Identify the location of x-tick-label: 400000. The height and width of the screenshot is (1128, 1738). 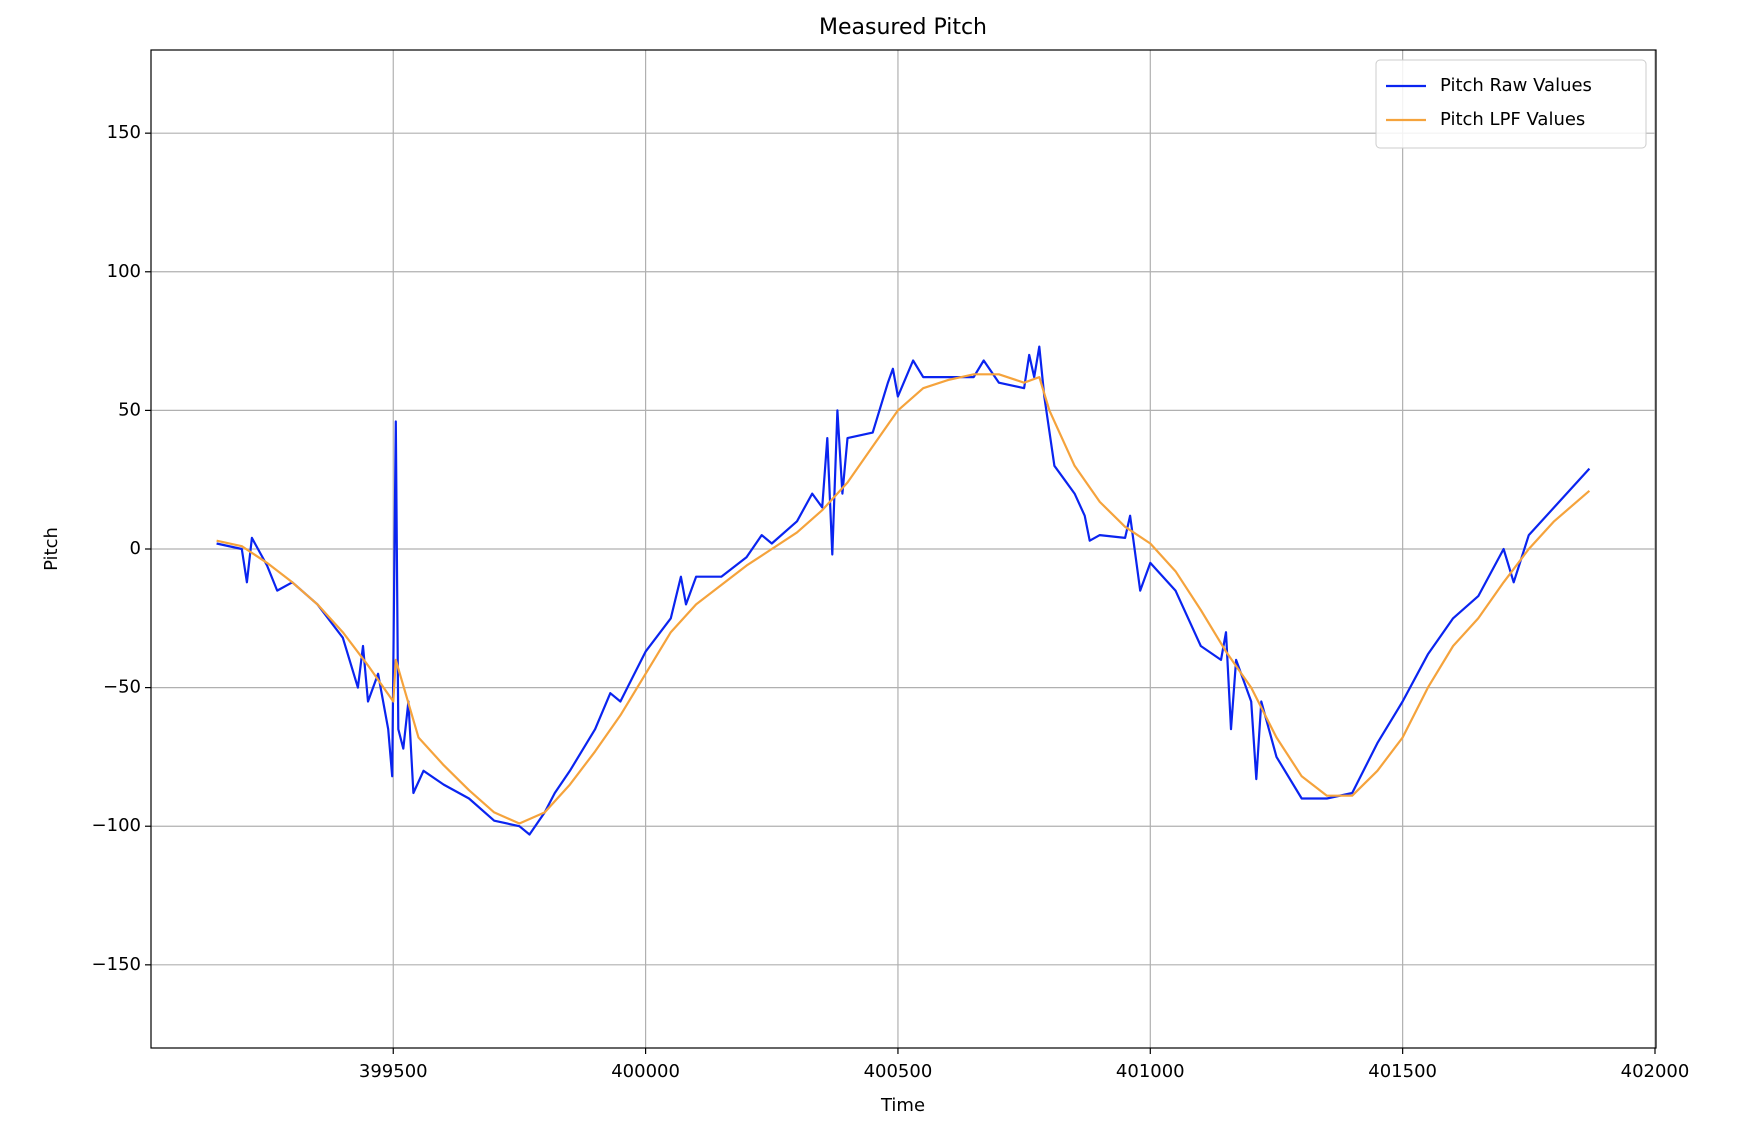
(645, 1071).